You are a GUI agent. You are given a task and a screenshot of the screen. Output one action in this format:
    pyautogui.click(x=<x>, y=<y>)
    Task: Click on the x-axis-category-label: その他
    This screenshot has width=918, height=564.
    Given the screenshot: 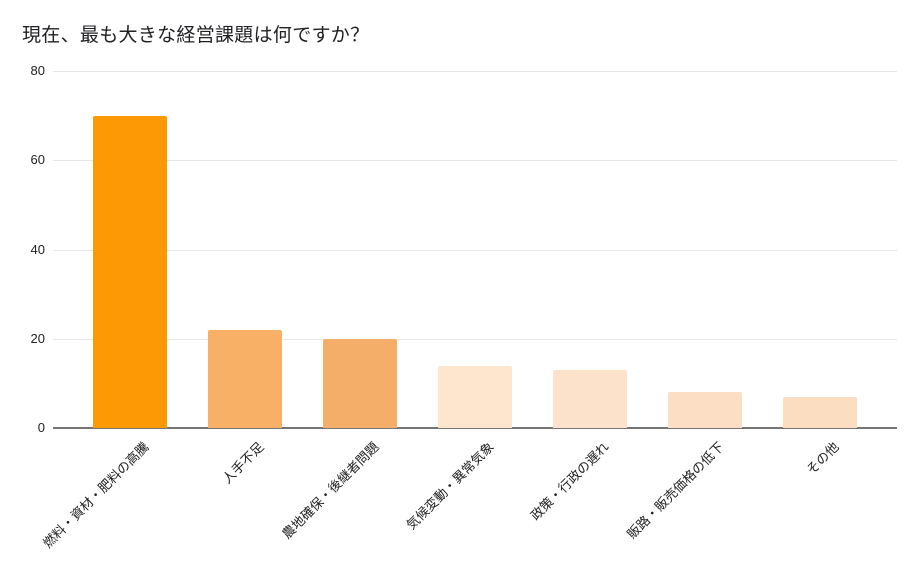 What is the action you would take?
    pyautogui.click(x=822, y=458)
    